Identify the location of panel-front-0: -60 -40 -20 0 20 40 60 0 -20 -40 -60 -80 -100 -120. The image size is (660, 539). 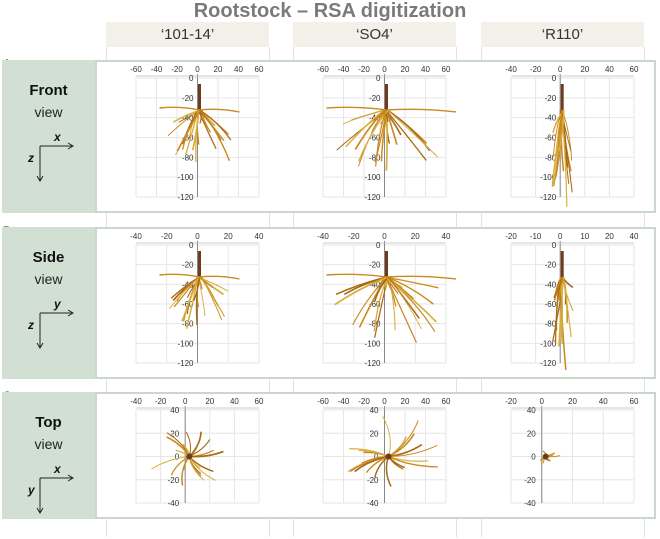
(187, 139).